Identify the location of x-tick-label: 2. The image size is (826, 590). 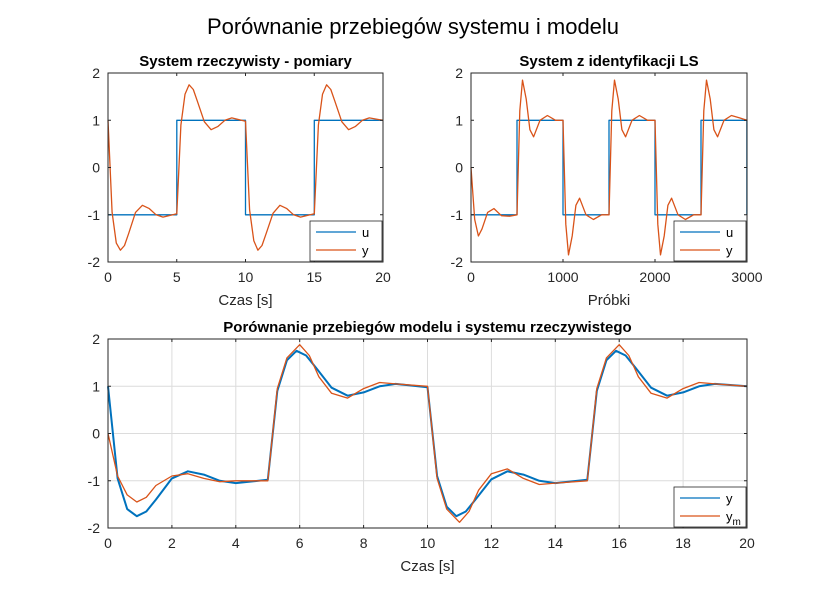
(172, 543).